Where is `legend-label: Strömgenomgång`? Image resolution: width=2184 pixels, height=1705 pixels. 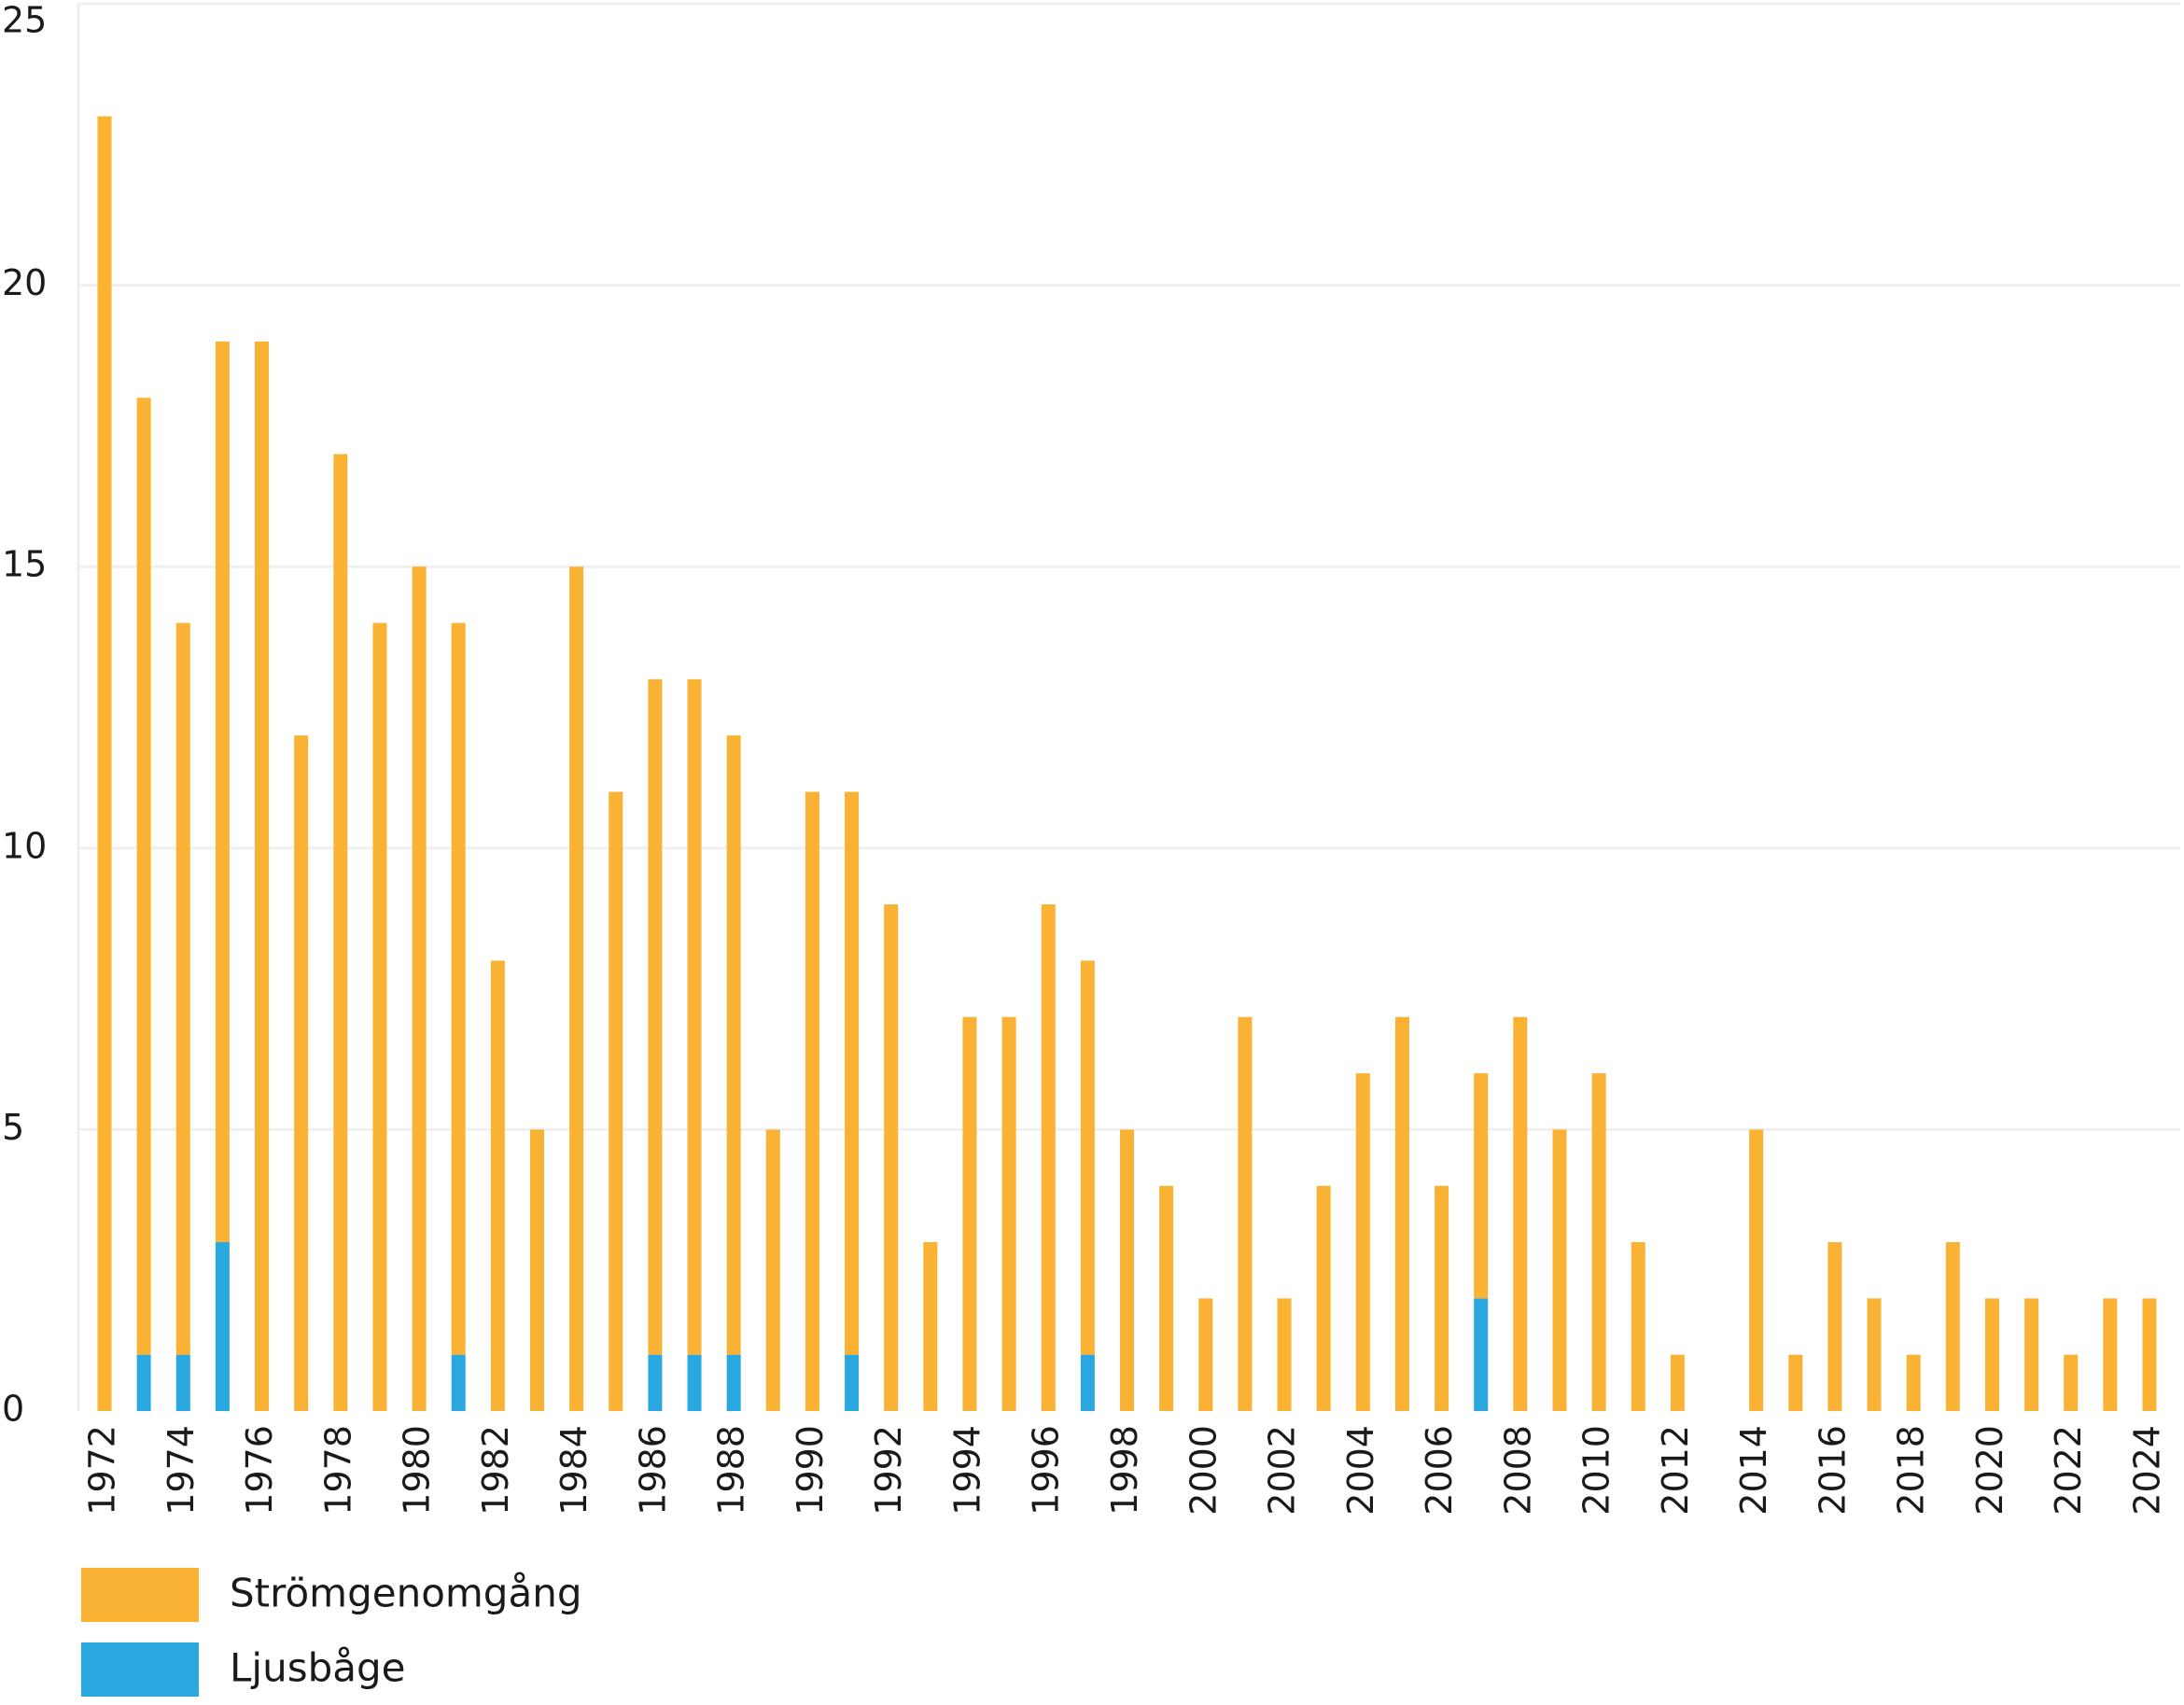
legend-label: Strömgenomgång is located at coordinates (406, 1593).